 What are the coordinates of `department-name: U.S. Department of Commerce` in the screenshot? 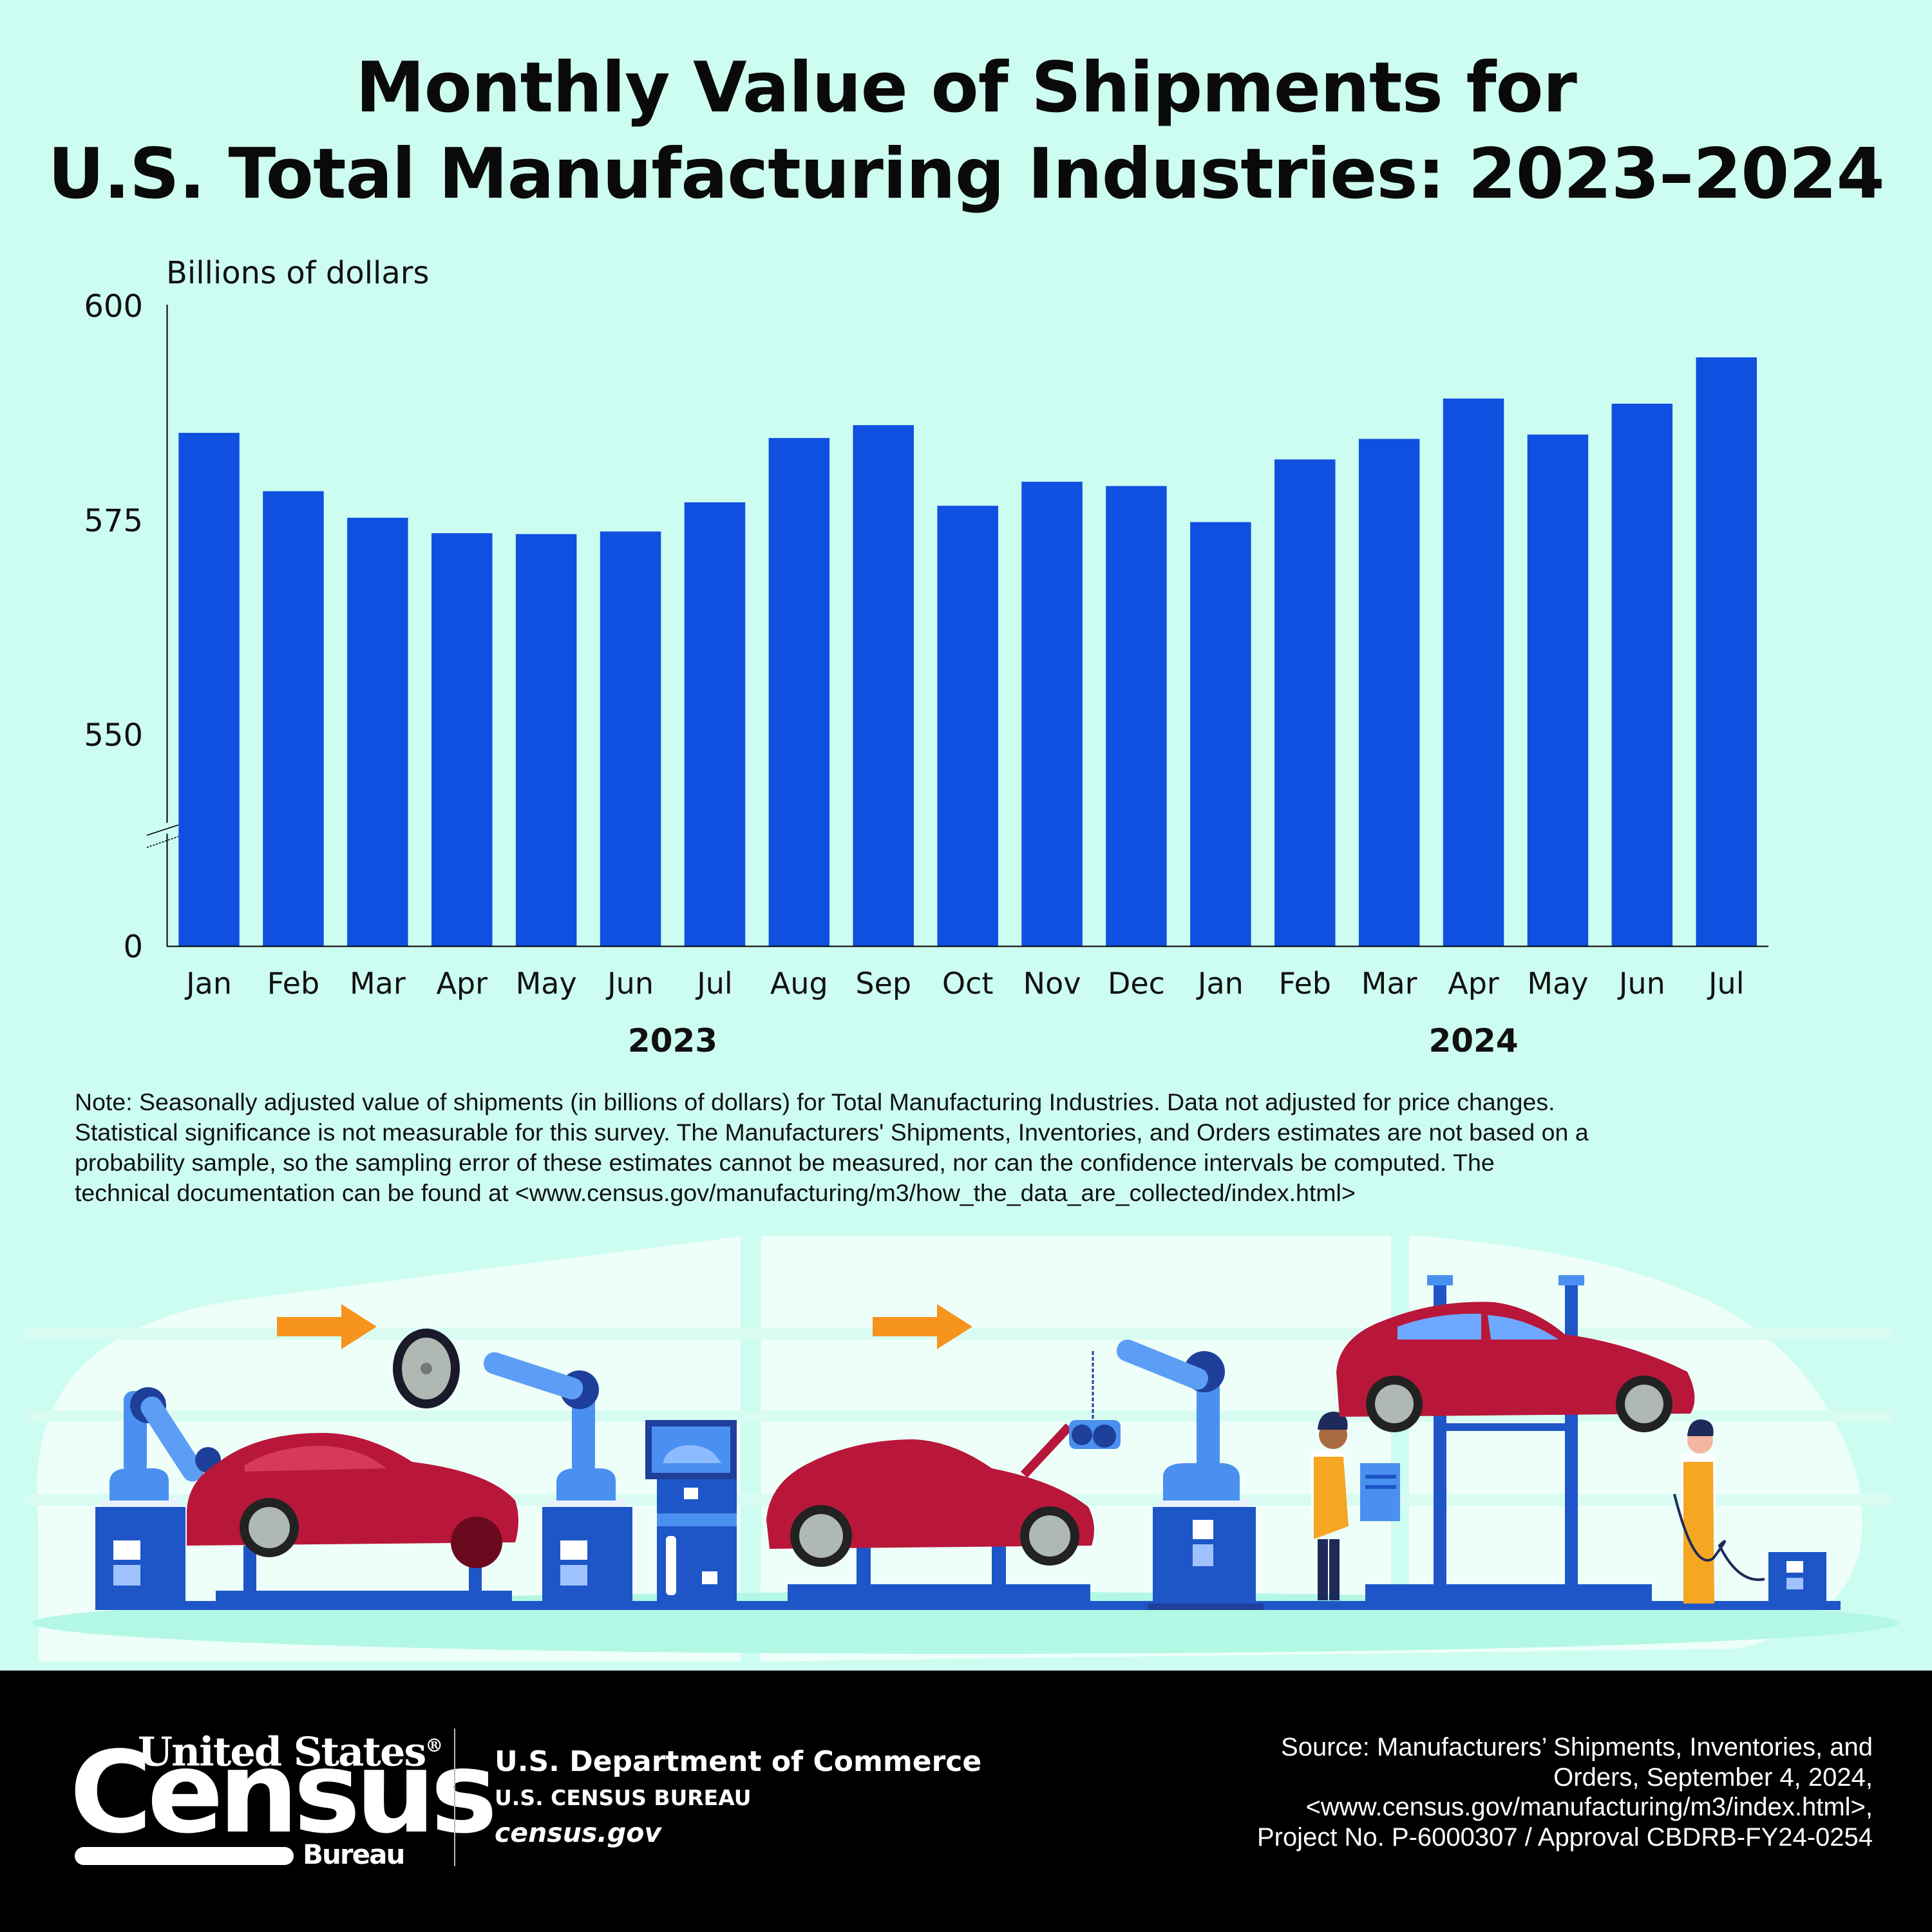 It's located at (739, 1762).